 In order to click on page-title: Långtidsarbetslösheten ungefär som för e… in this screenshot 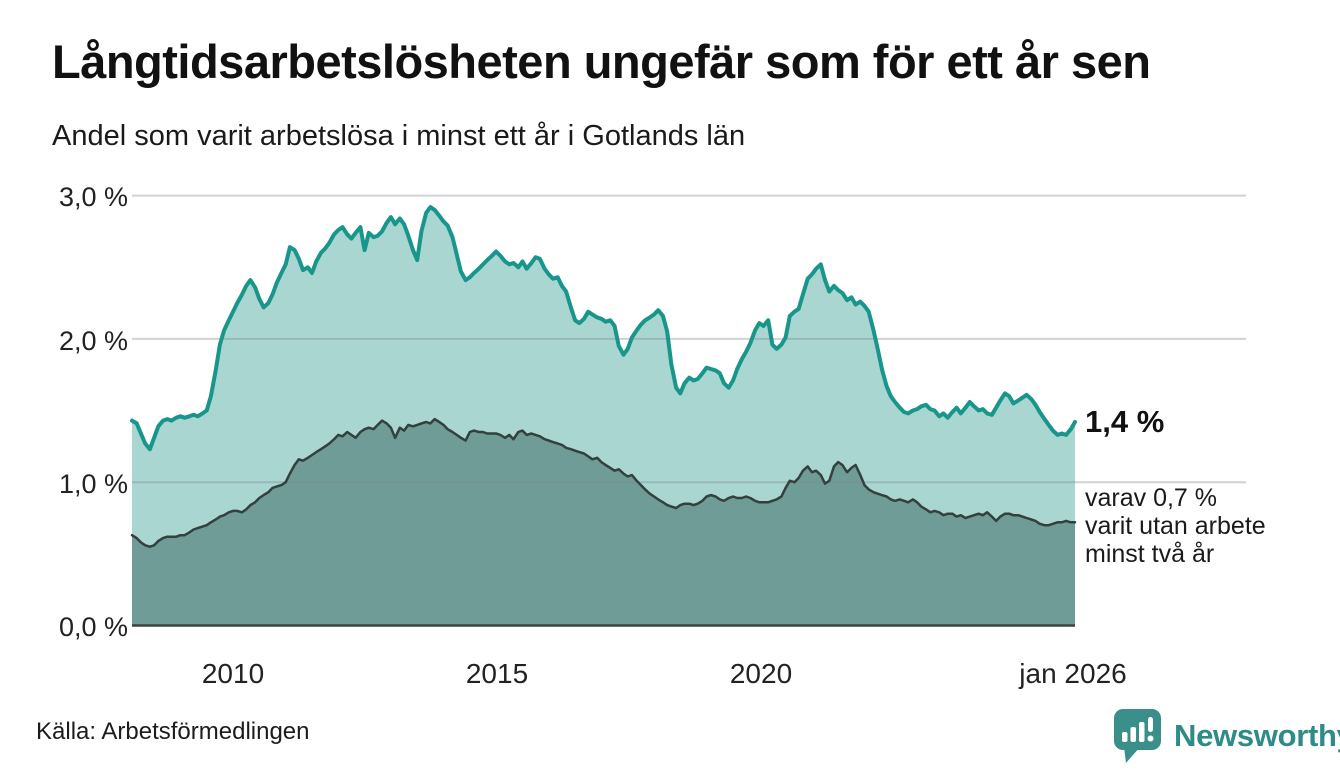, I will do `click(601, 61)`.